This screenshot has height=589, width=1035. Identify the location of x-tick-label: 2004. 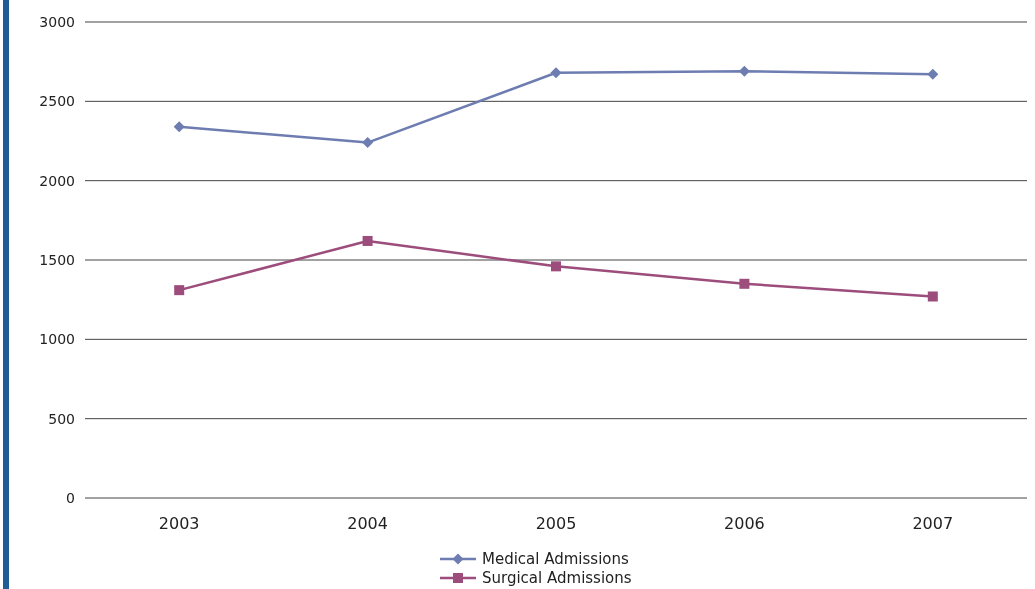
(367, 523).